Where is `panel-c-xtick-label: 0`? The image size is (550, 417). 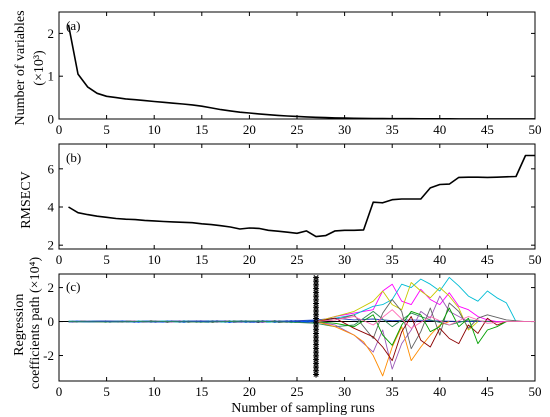 panel-c-xtick-label: 0 is located at coordinates (59, 391).